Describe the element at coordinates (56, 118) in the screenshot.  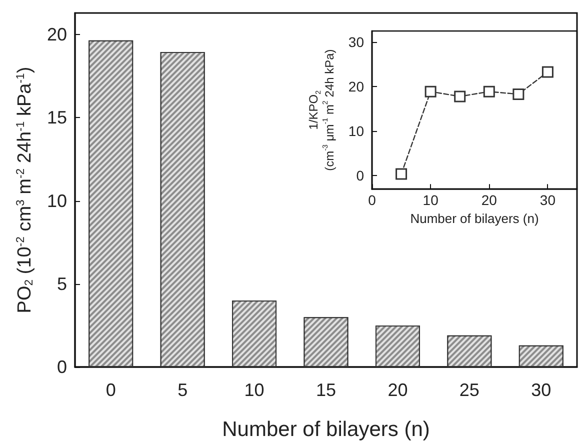
I see `y-tick-label: 15` at that location.